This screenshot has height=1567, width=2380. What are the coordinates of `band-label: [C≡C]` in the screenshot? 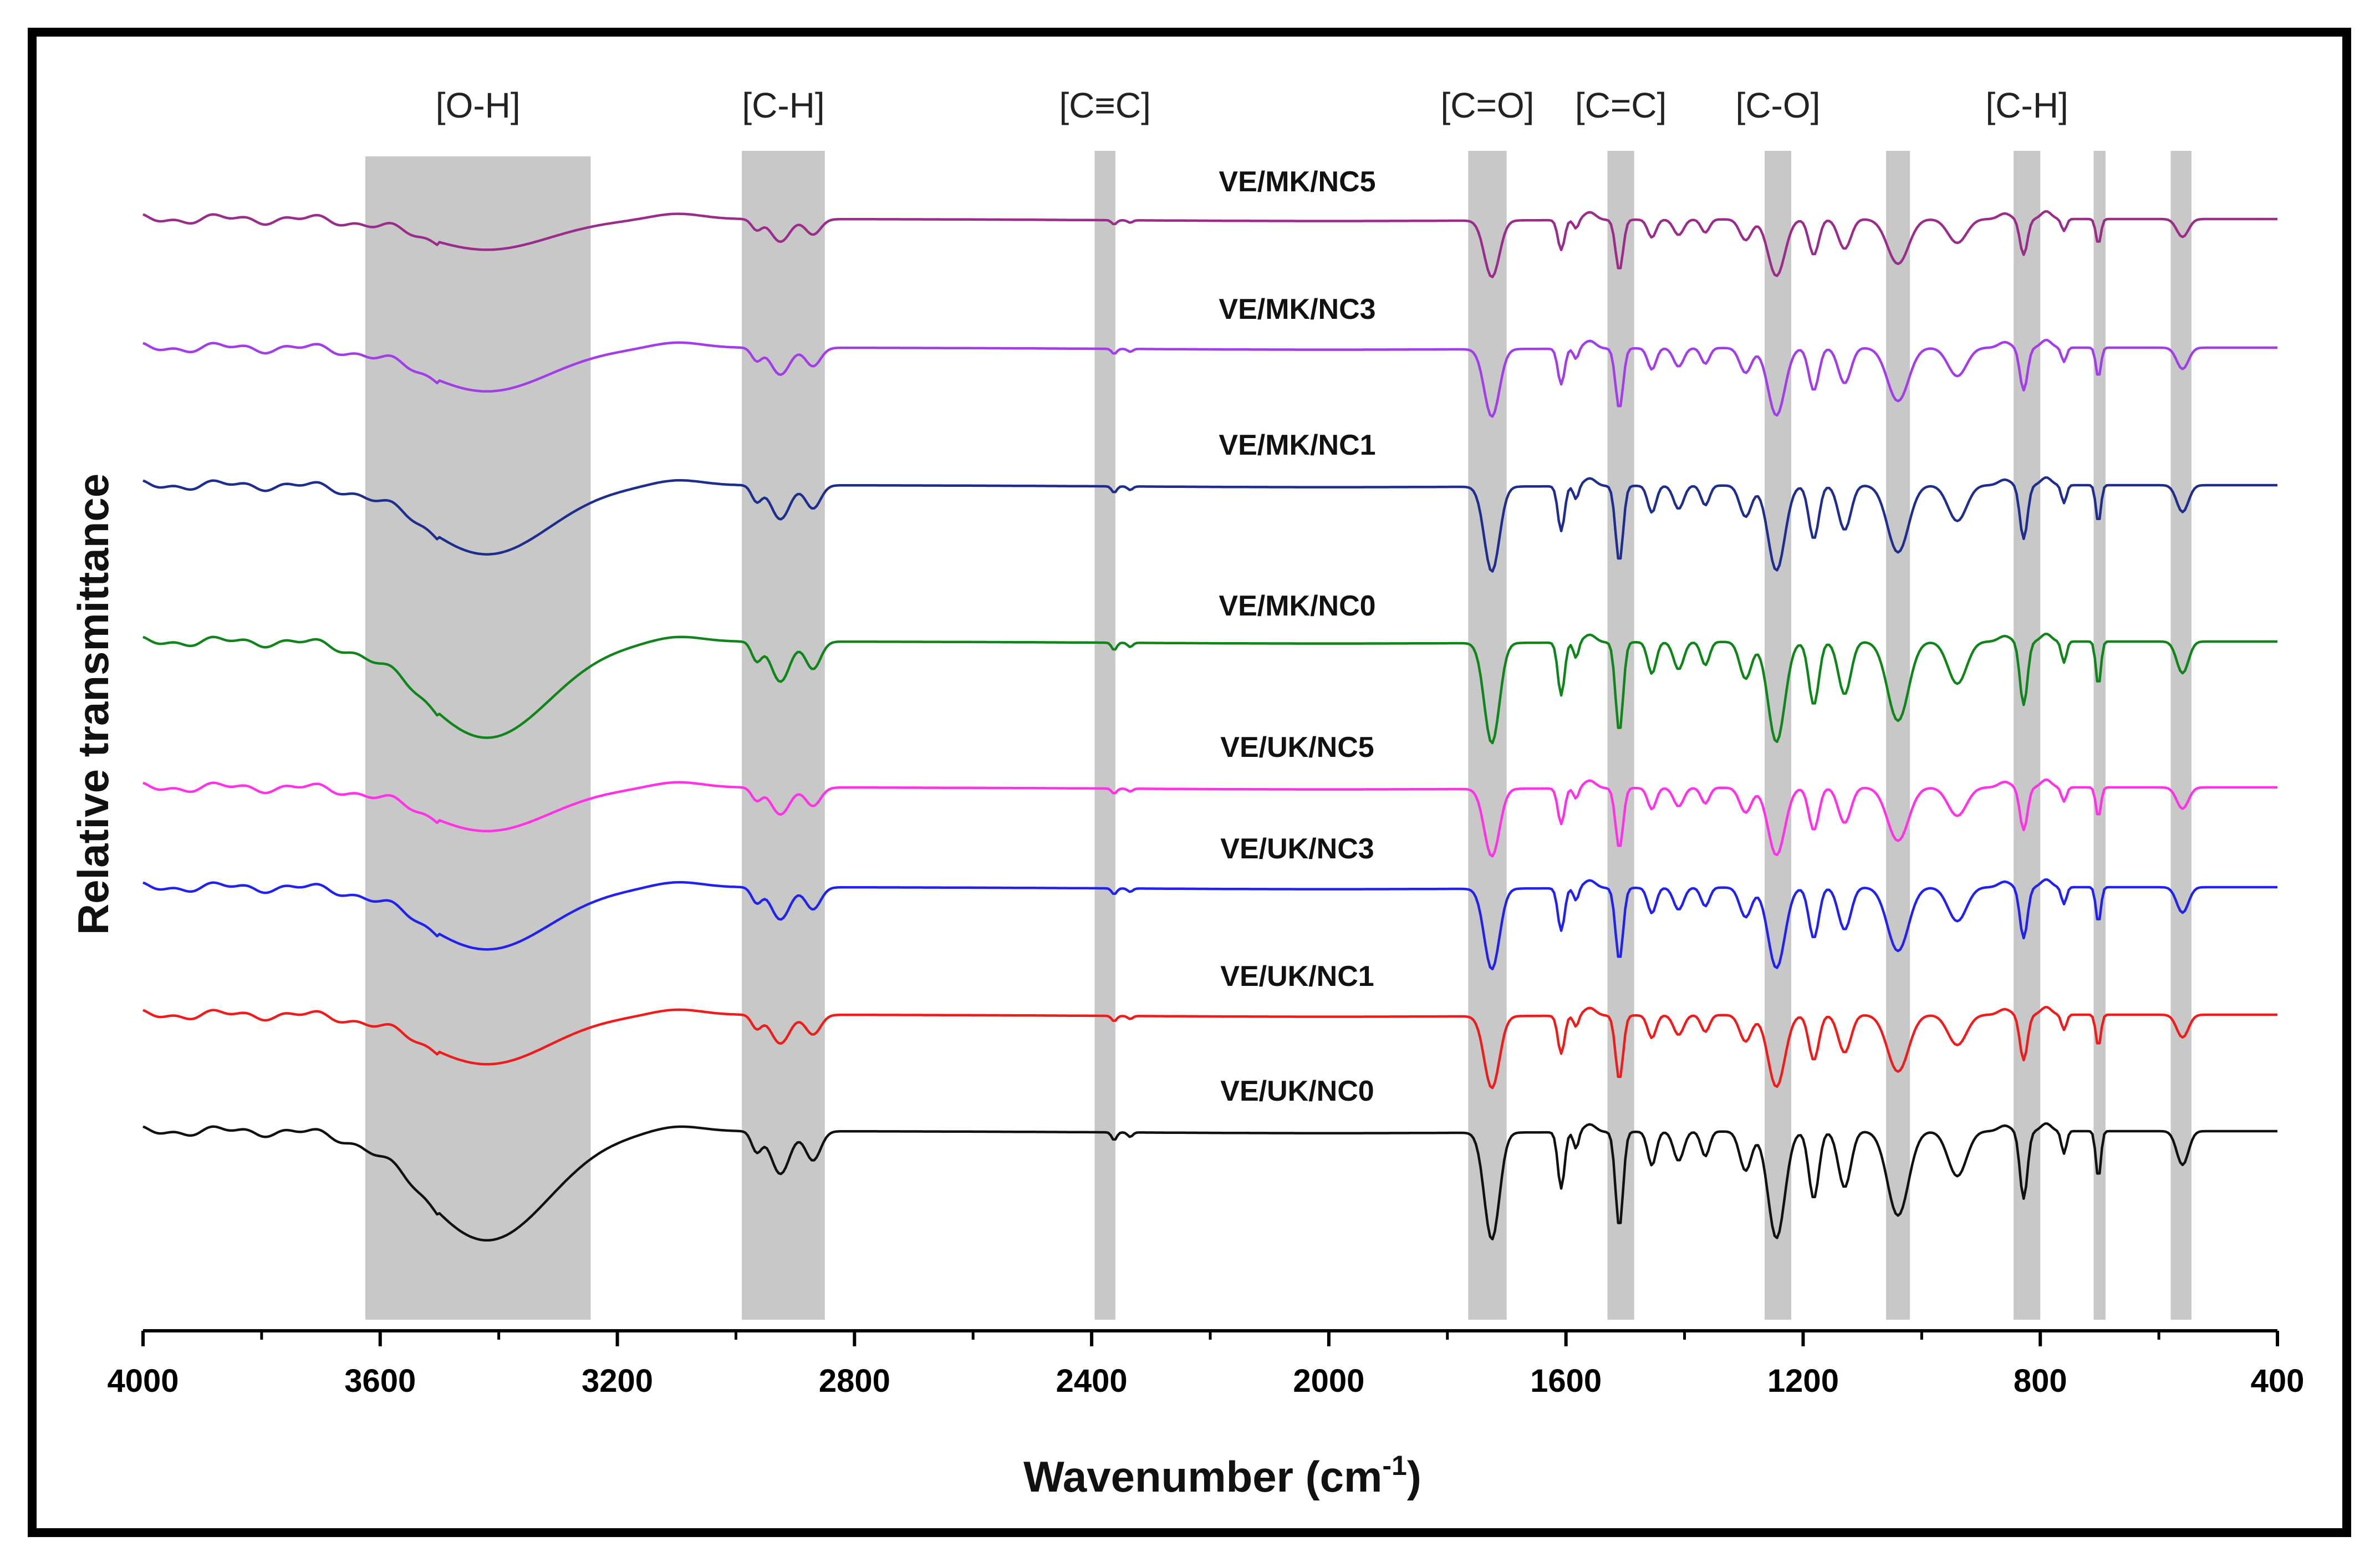 It's located at (1105, 105).